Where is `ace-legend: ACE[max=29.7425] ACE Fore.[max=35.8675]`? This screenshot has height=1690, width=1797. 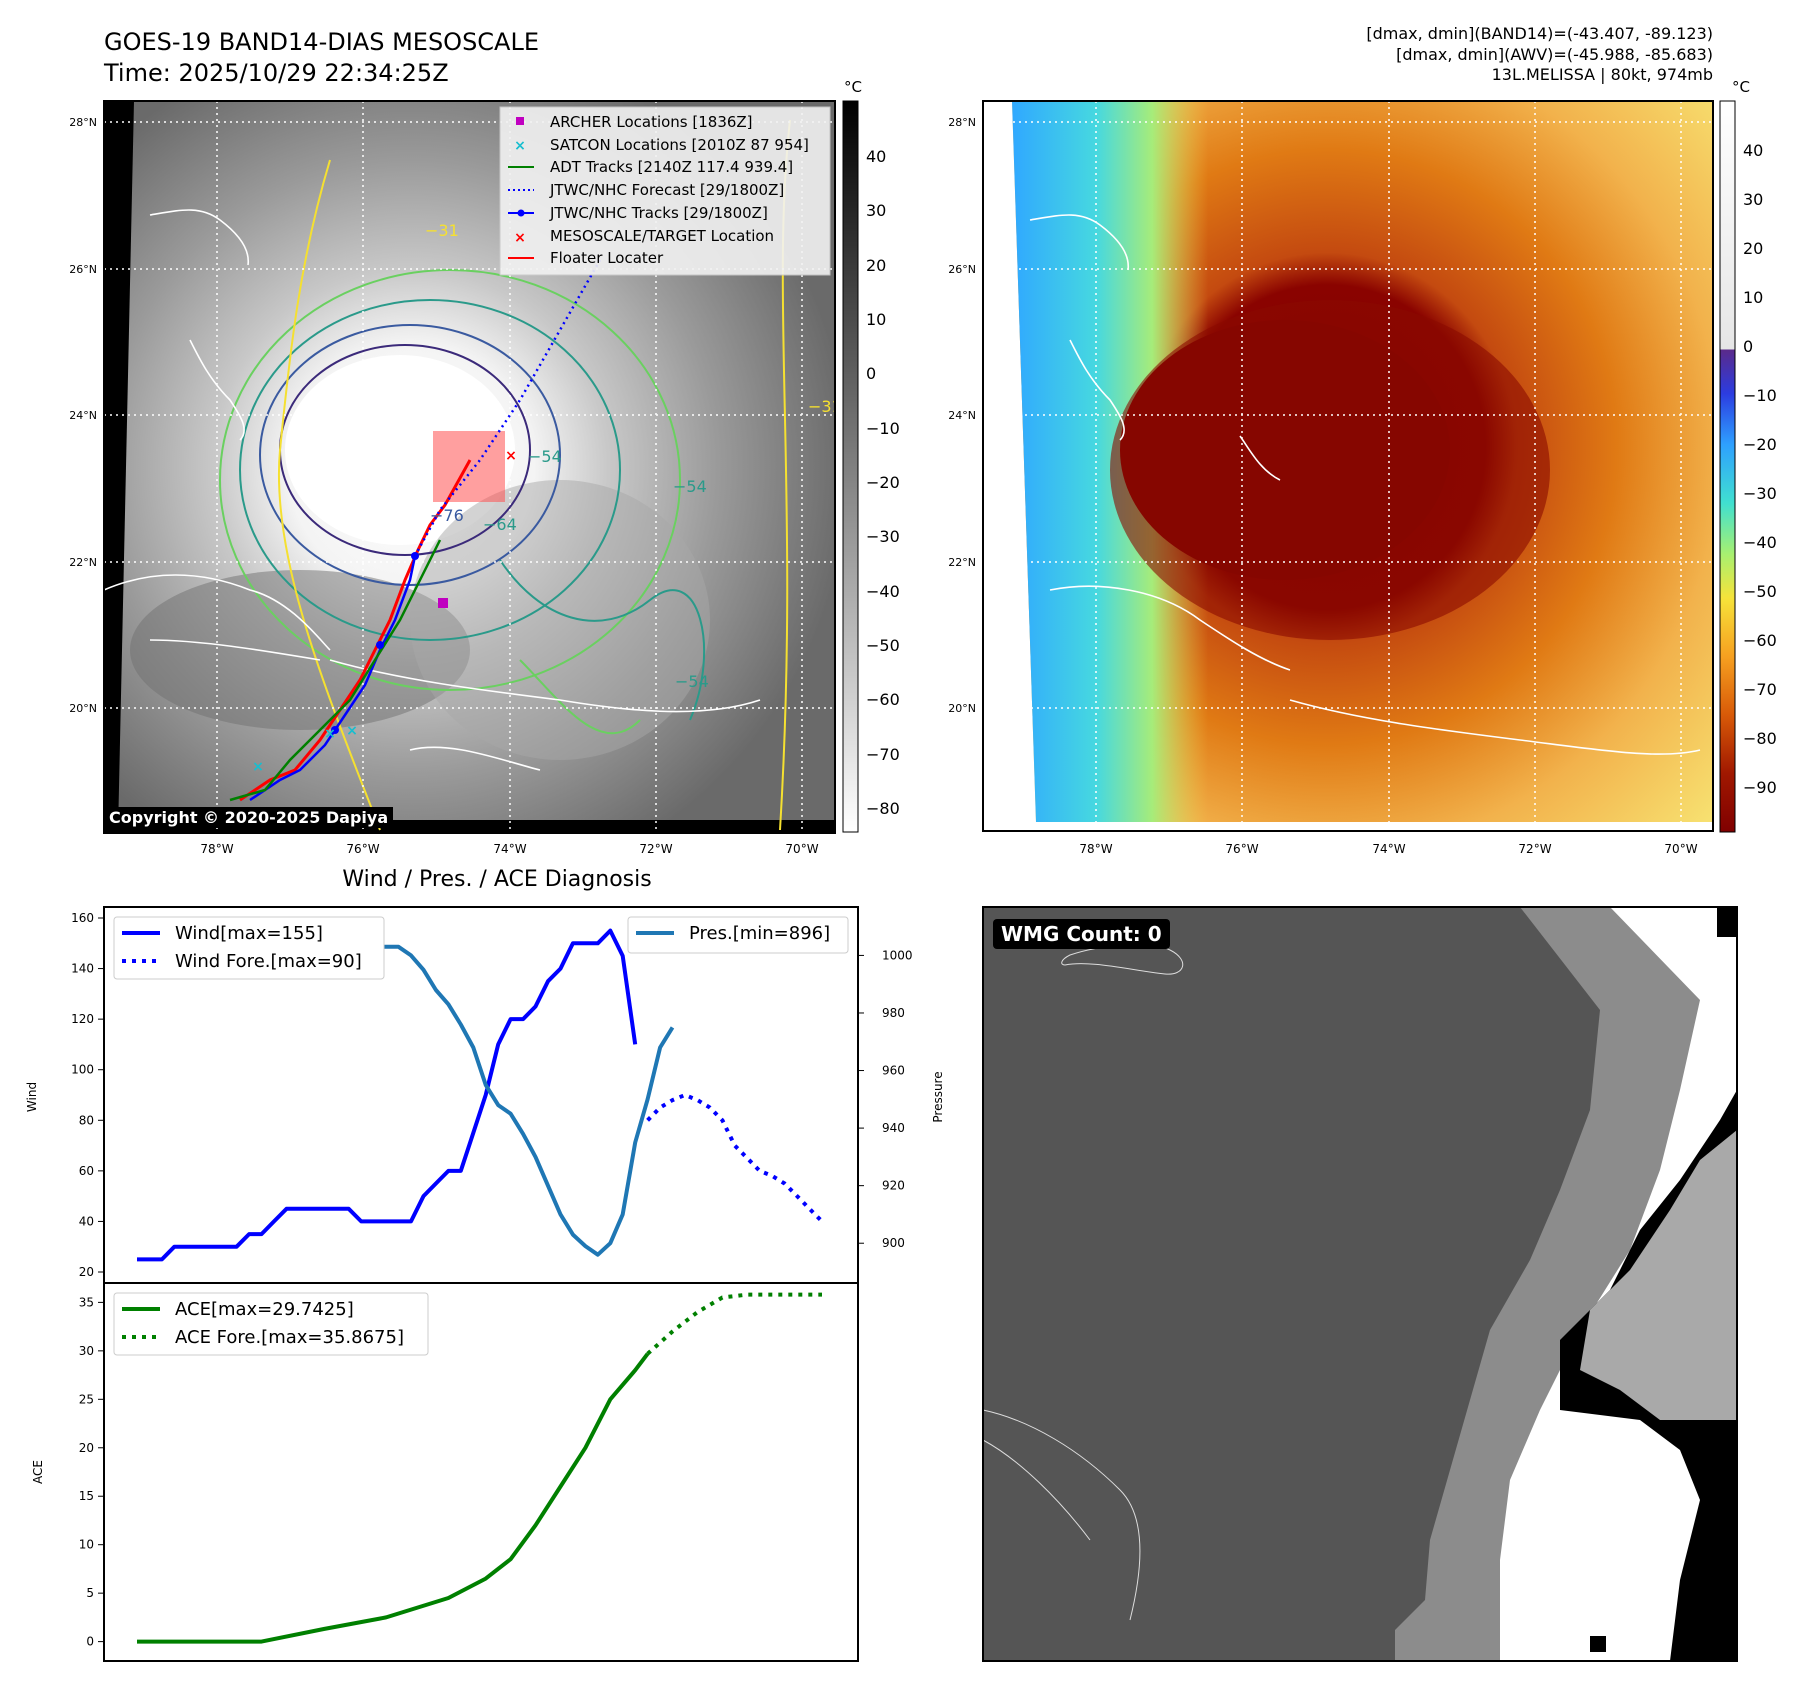 ace-legend: ACE[max=29.7425] ACE Fore.[max=35.8675] is located at coordinates (271, 1324).